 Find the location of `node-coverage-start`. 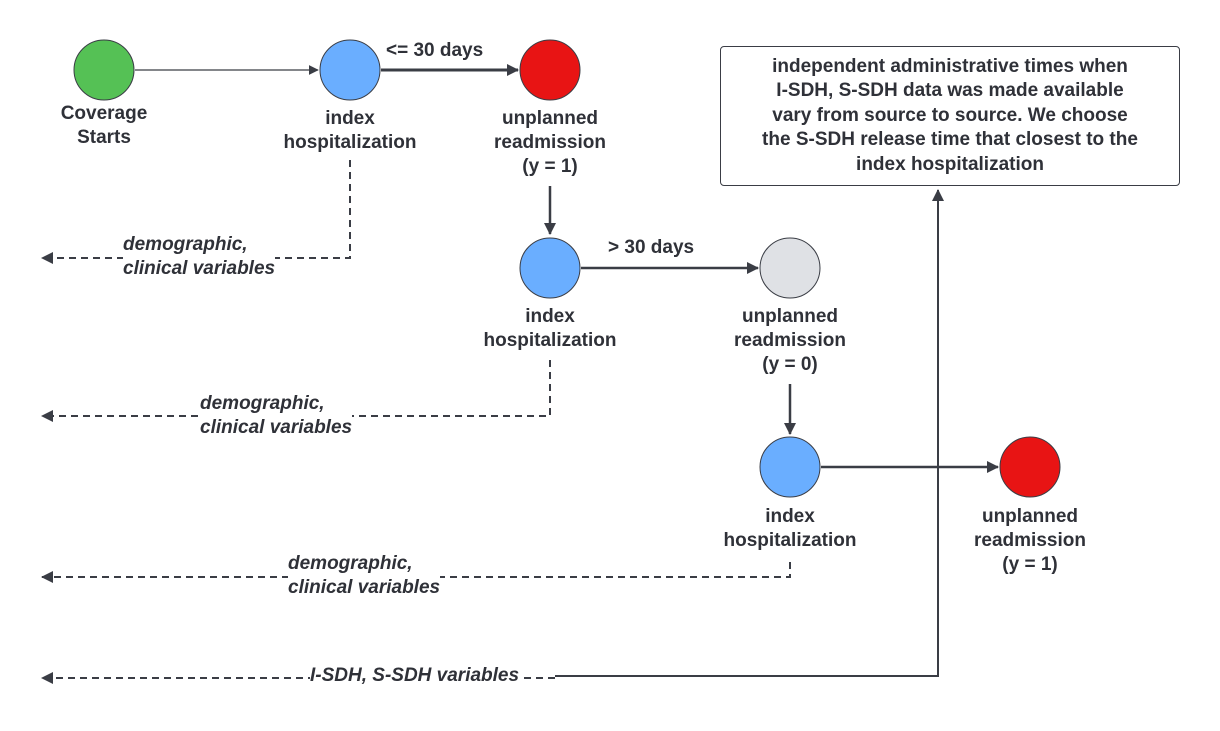

node-coverage-start is located at coordinates (104, 70).